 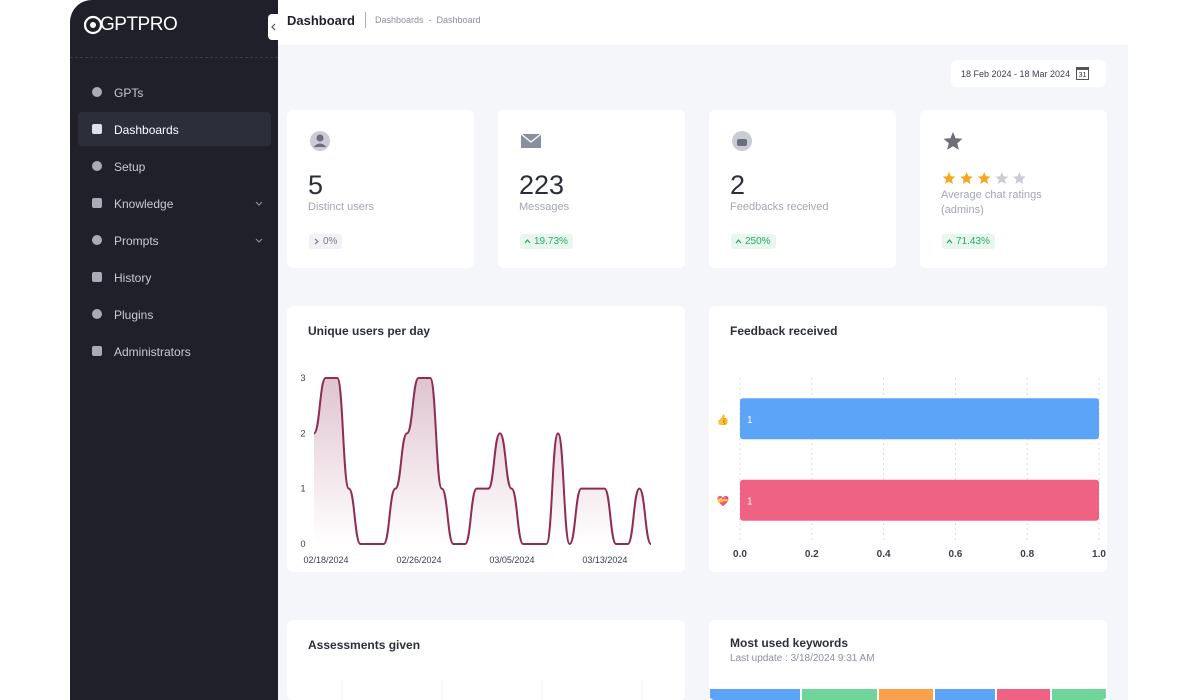 I want to click on icon-wrap, so click(x=953, y=143).